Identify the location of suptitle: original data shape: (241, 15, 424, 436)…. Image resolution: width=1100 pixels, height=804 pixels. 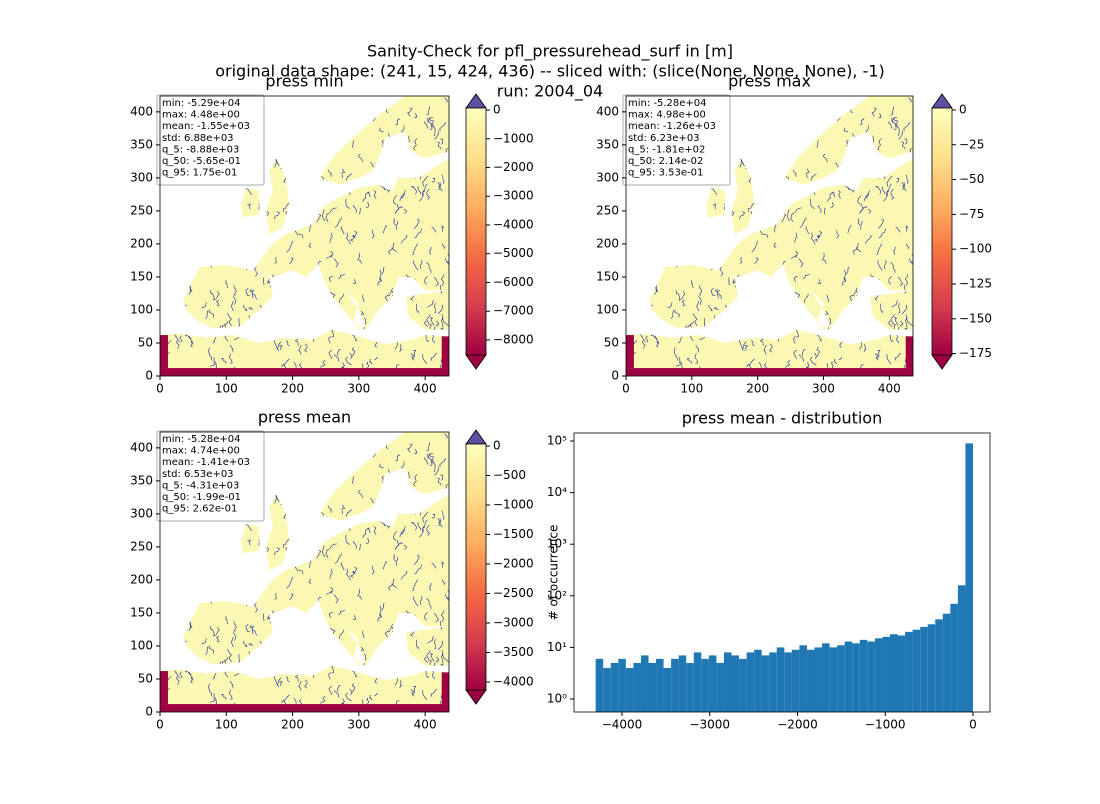
(550, 71).